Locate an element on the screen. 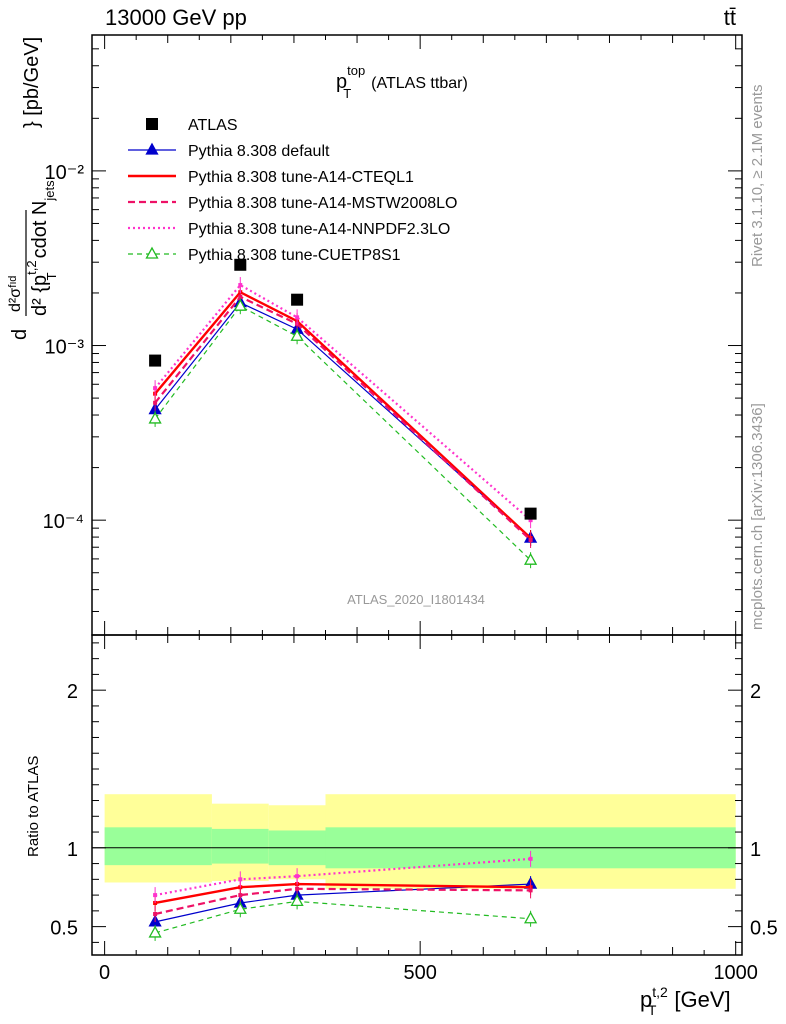 This screenshot has height=1024, width=786. ratio-series-1-line is located at coordinates (342, 893).